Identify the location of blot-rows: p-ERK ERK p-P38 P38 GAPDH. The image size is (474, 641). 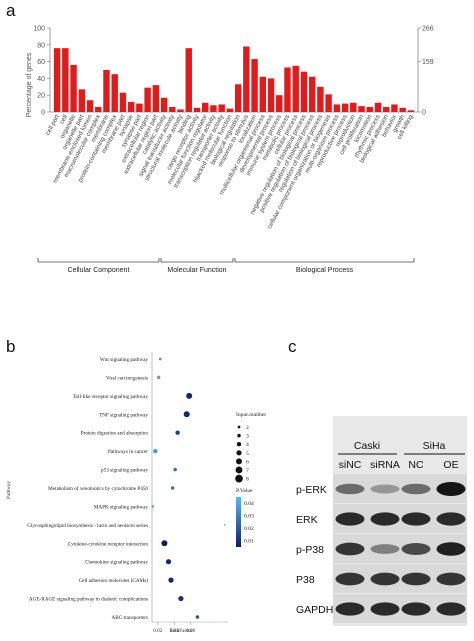
(381, 548).